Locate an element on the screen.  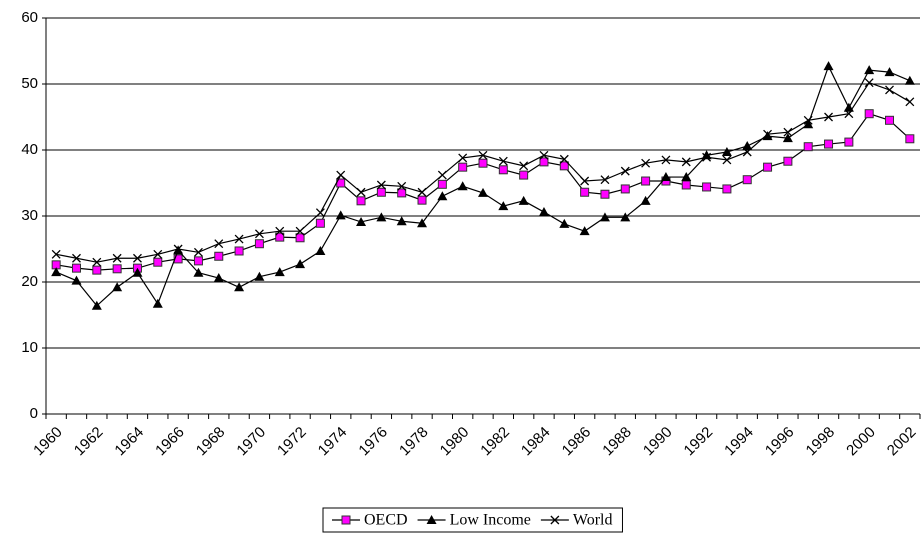
x-tick-label: 1964 is located at coordinates (129, 442).